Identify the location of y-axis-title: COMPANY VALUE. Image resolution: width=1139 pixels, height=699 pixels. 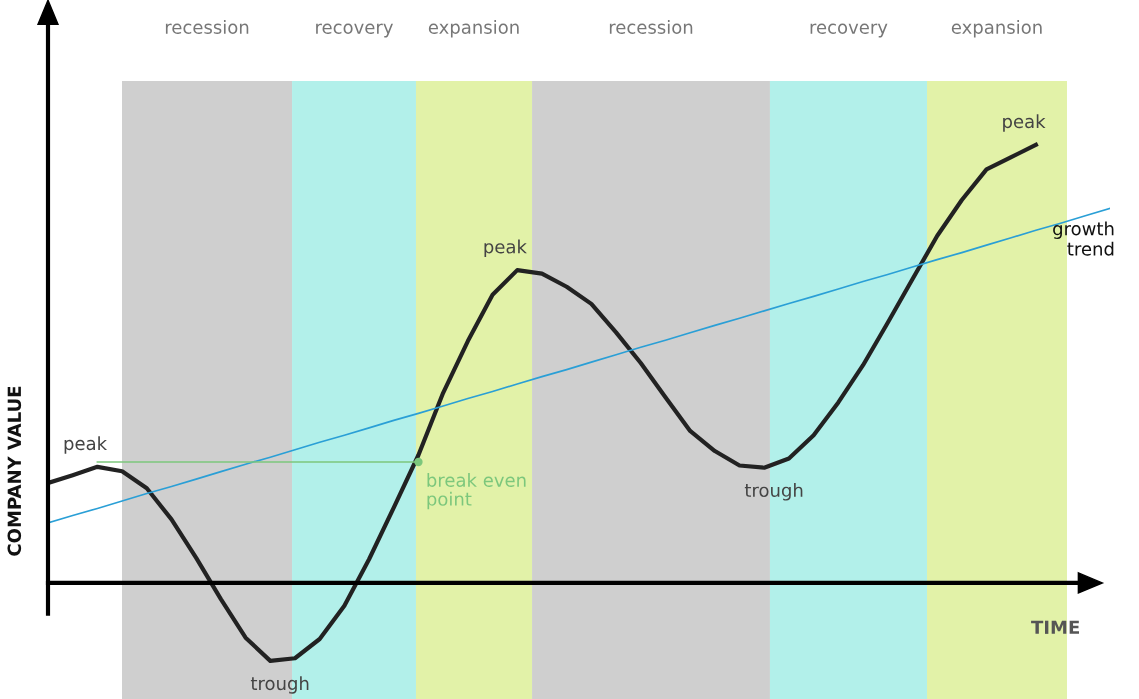
(14, 471).